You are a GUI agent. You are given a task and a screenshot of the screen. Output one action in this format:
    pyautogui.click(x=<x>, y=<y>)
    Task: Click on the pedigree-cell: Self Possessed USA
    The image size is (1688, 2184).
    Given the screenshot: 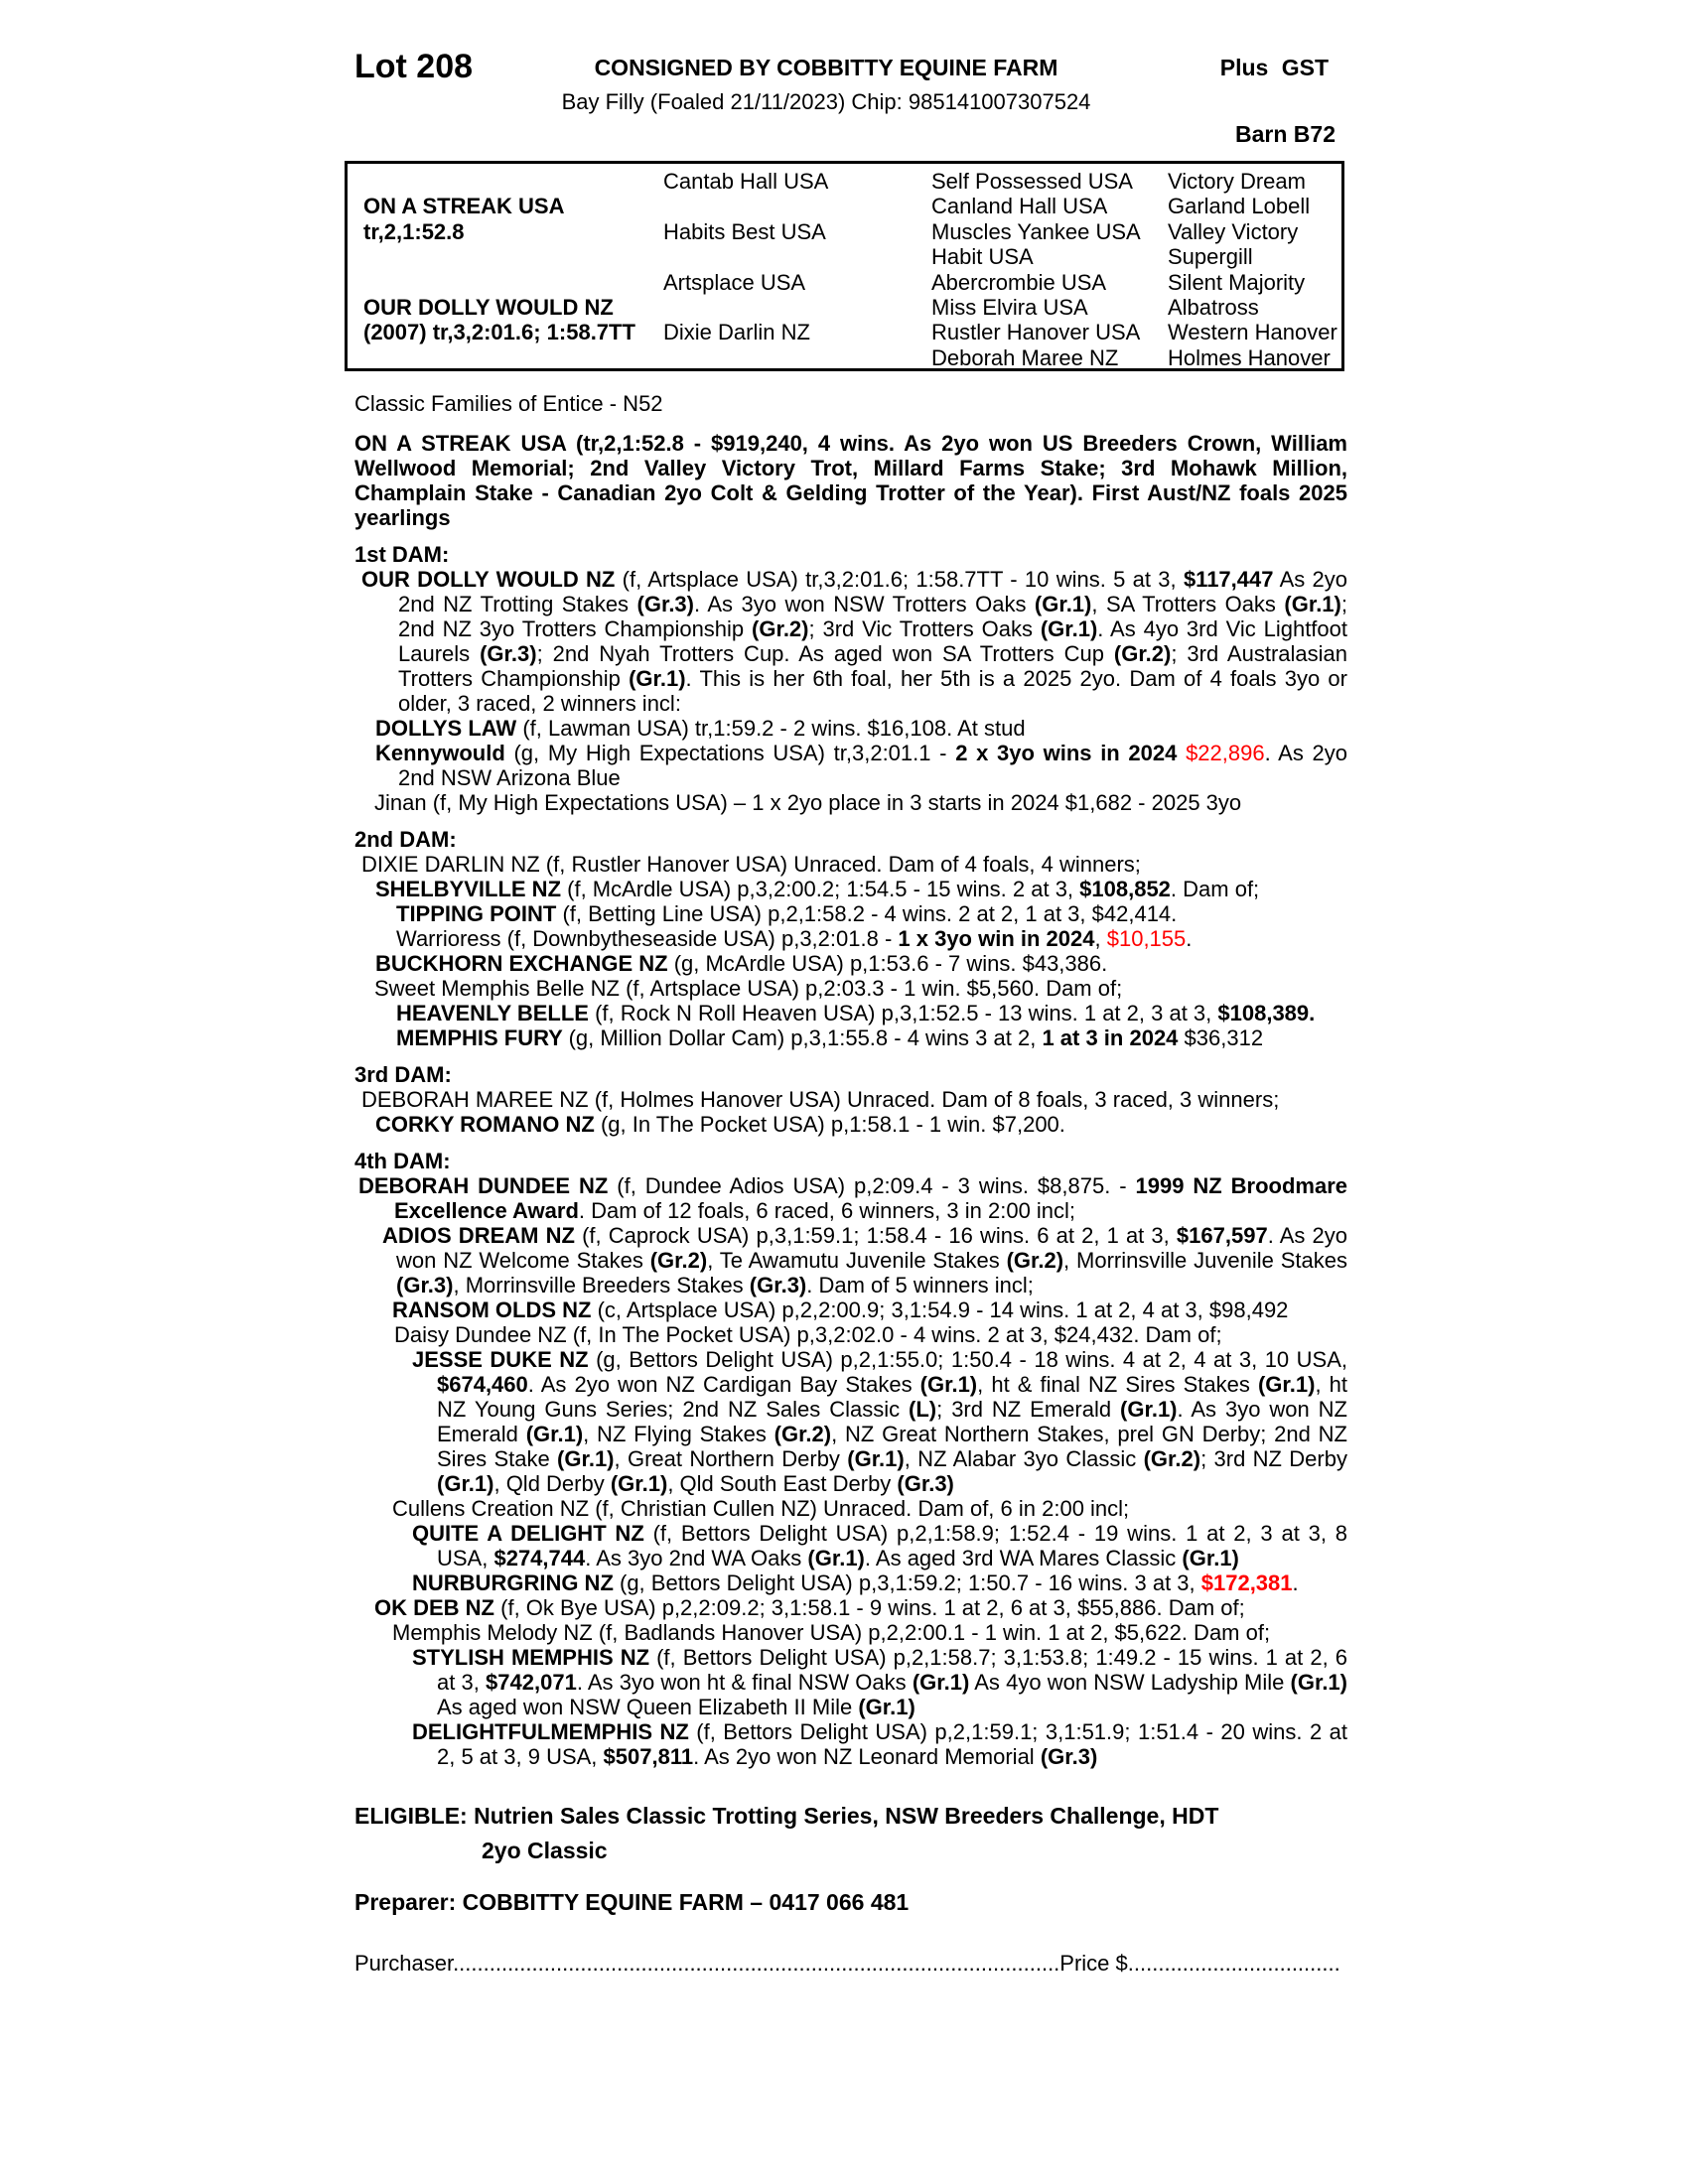 What is the action you would take?
    pyautogui.click(x=1032, y=181)
    